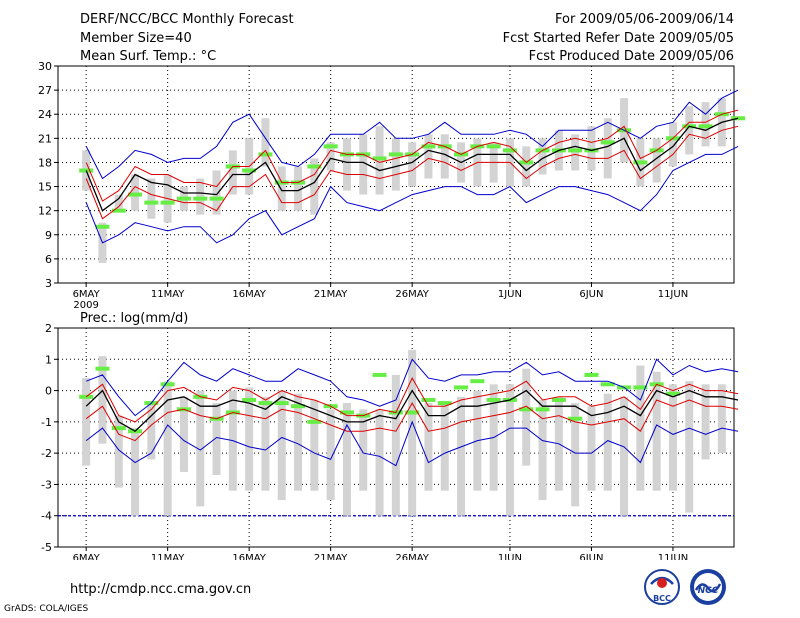 Image resolution: width=800 pixels, height=618 pixels. Describe the element at coordinates (48, 283) in the screenshot. I see `y-tick-label: 3` at that location.